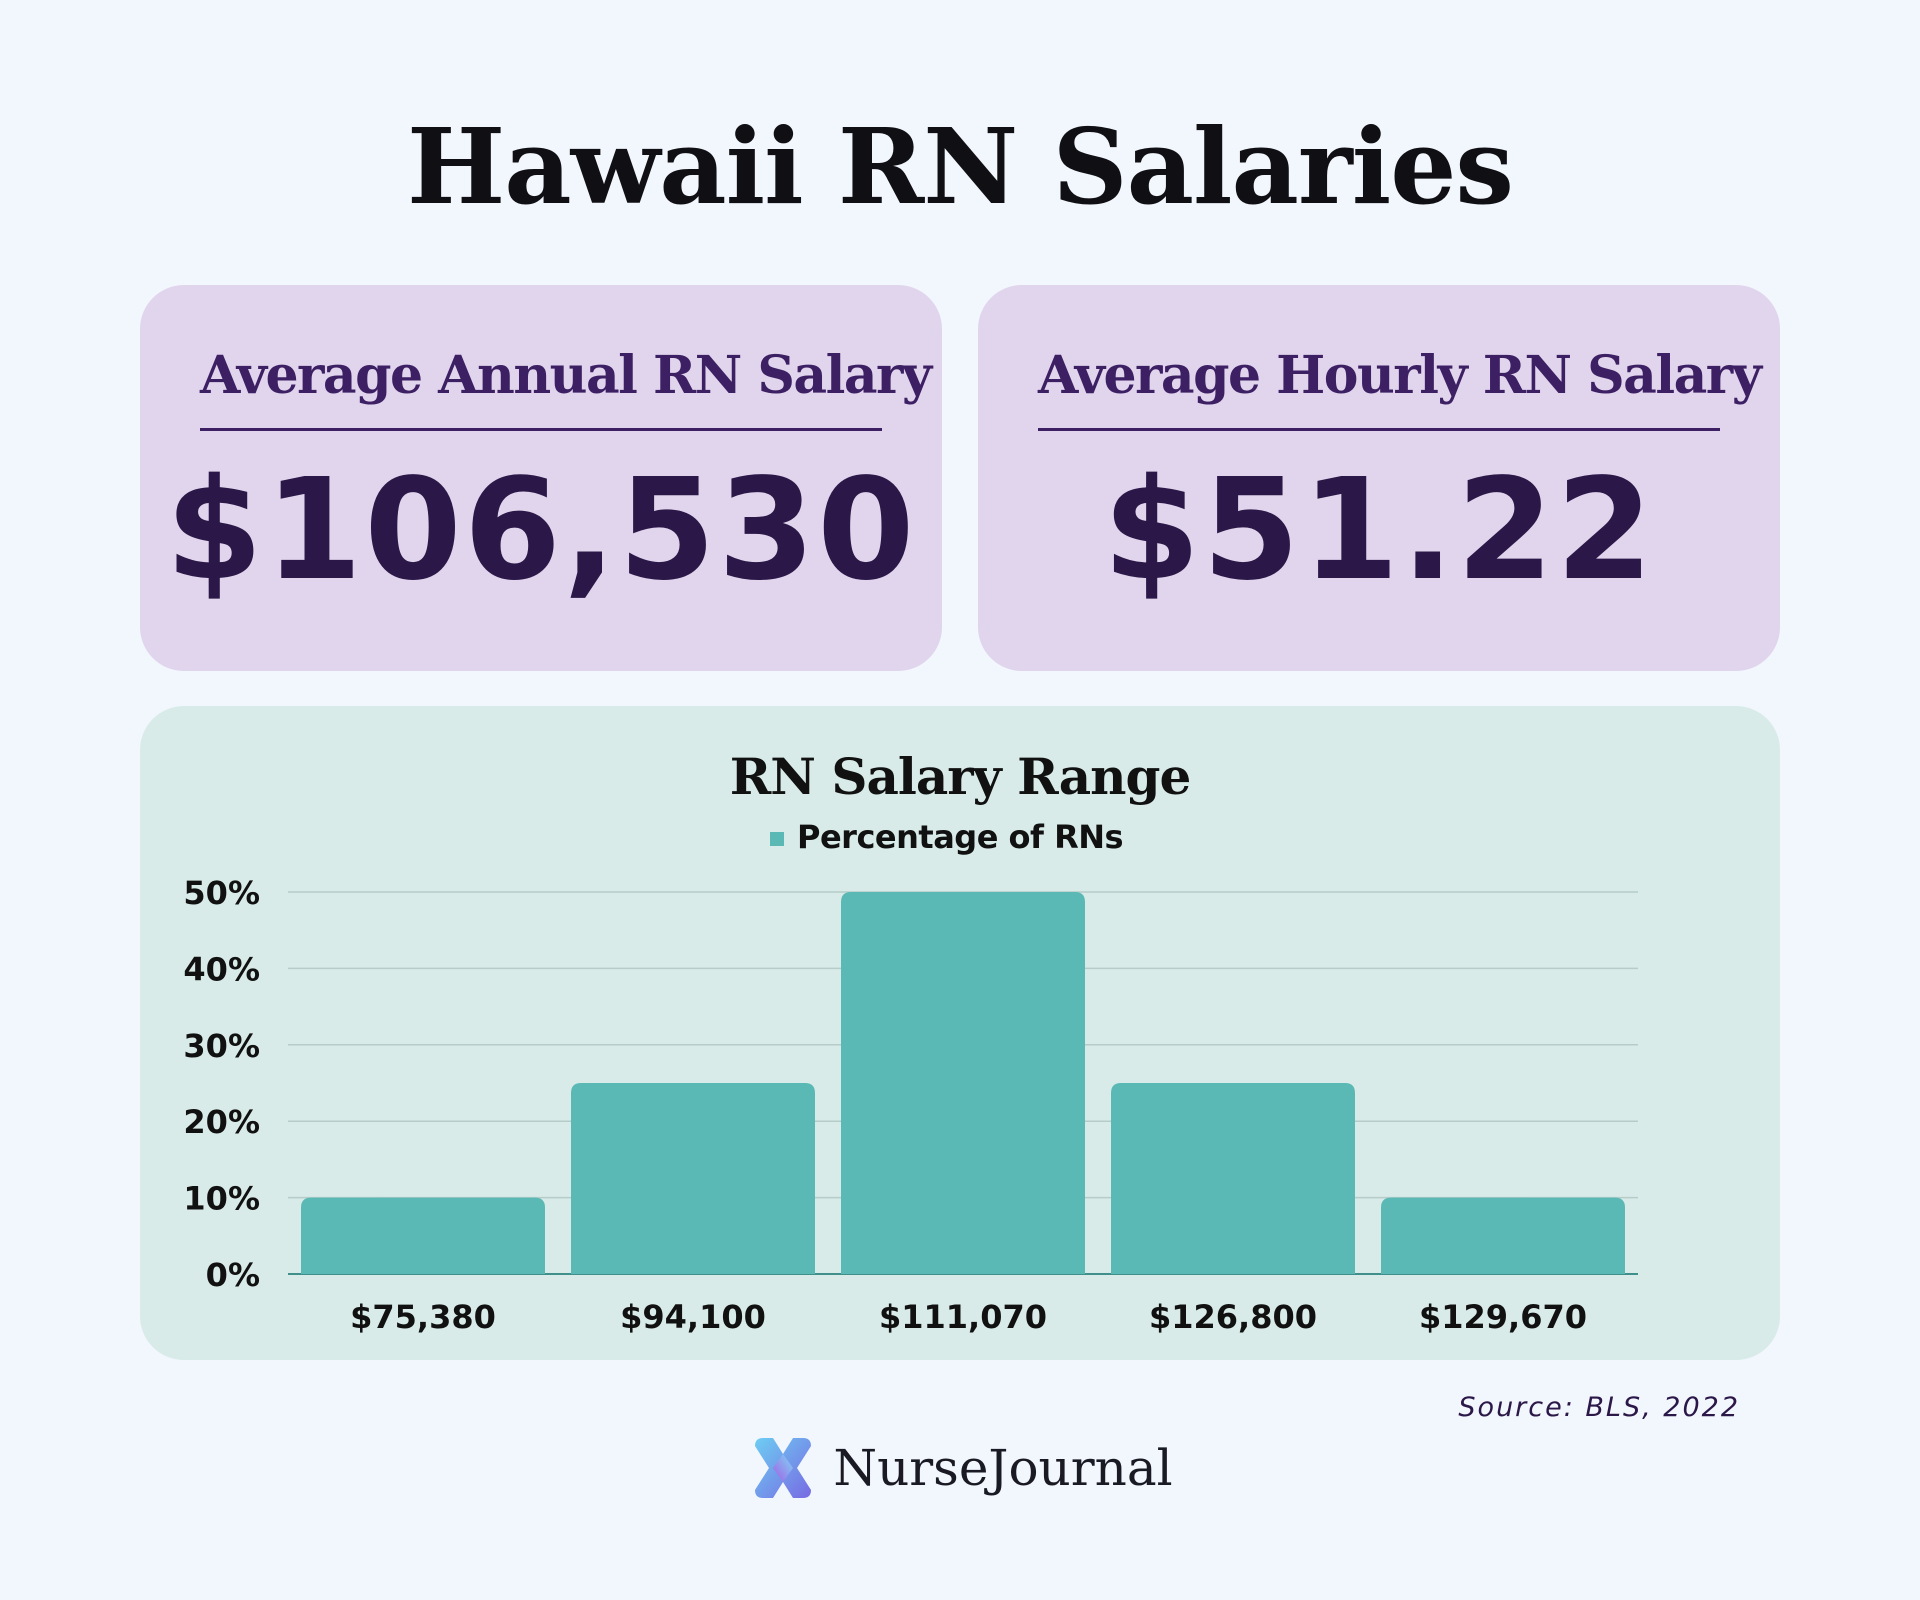 The height and width of the screenshot is (1600, 1920). What do you see at coordinates (233, 1275) in the screenshot?
I see `y-tick-label: 0%` at bounding box center [233, 1275].